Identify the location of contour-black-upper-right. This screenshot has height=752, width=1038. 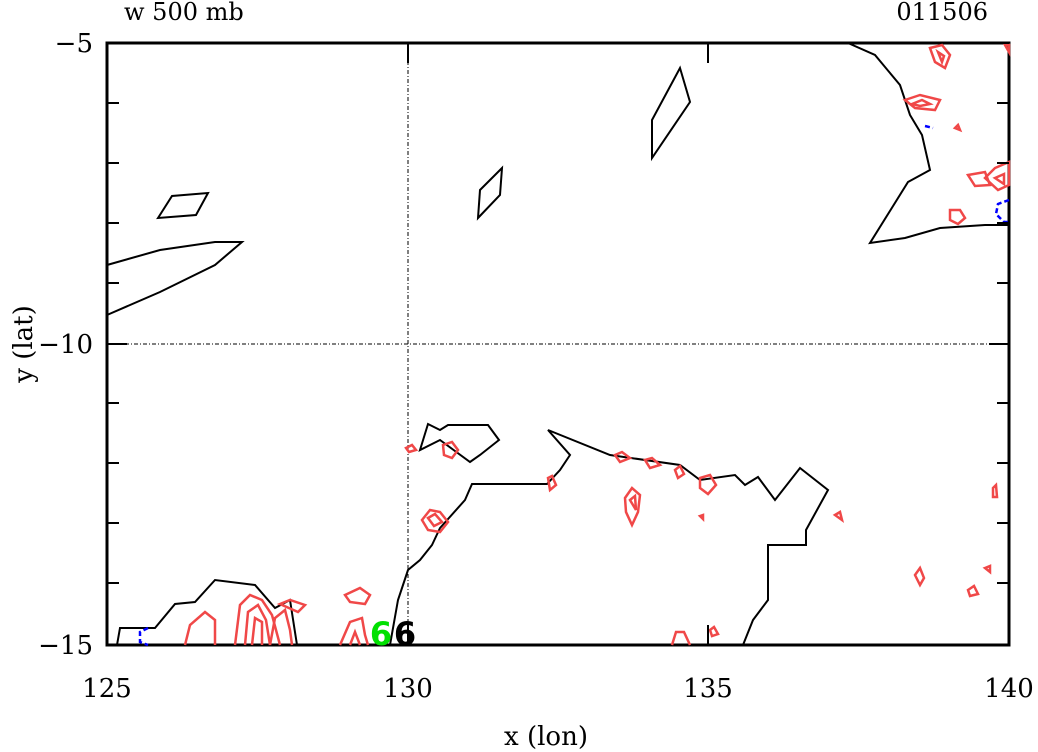
(928, 143).